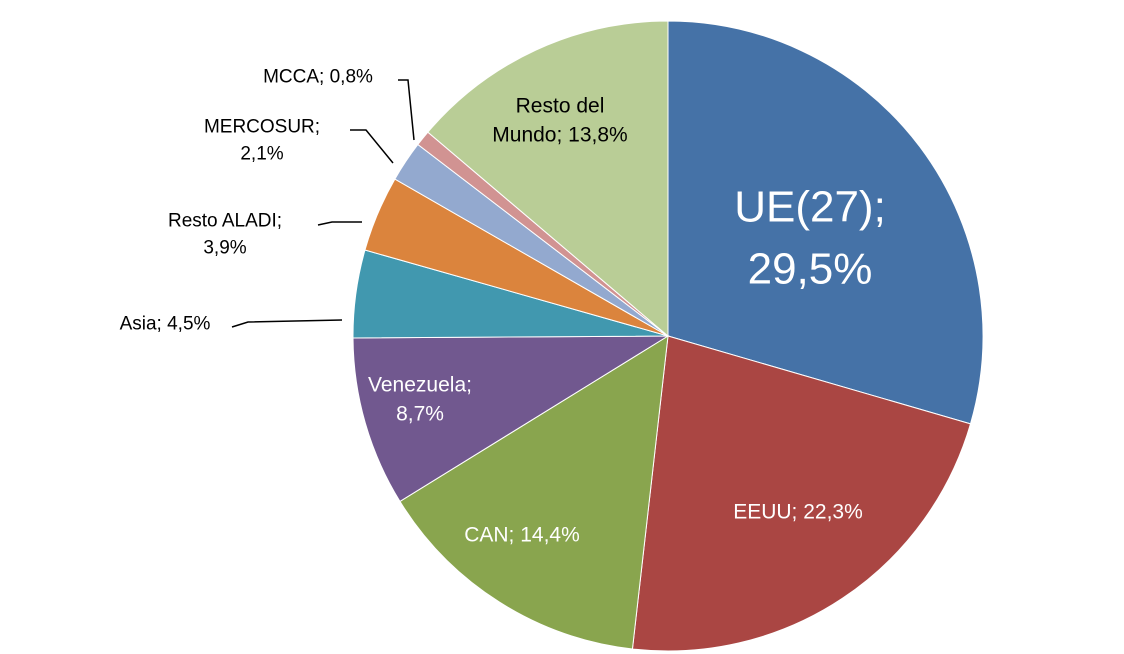 This screenshot has width=1124, height=654. Describe the element at coordinates (420, 414) in the screenshot. I see `value-label: 8,7%` at that location.